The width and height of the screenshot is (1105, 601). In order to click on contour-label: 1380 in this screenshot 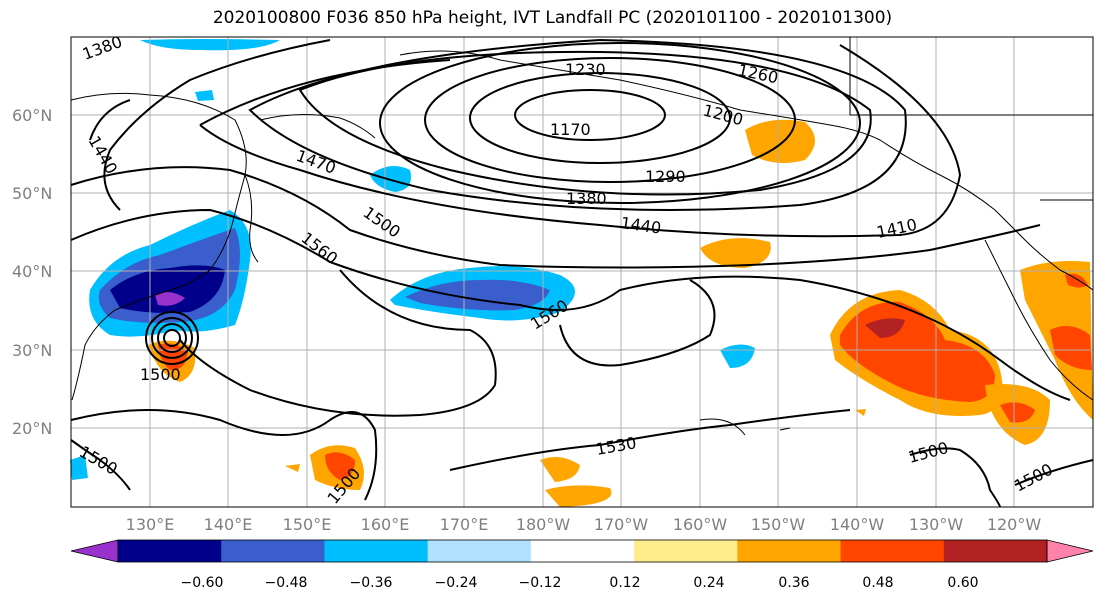, I will do `click(586, 198)`.